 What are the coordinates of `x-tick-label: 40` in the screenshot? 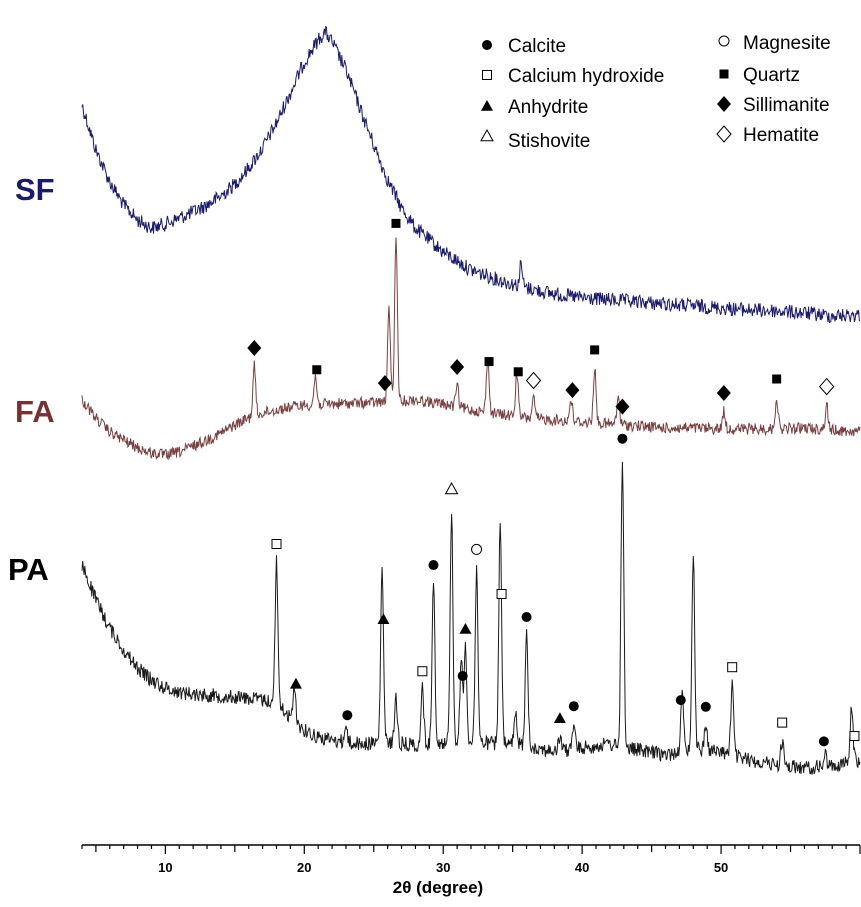 It's located at (582, 867).